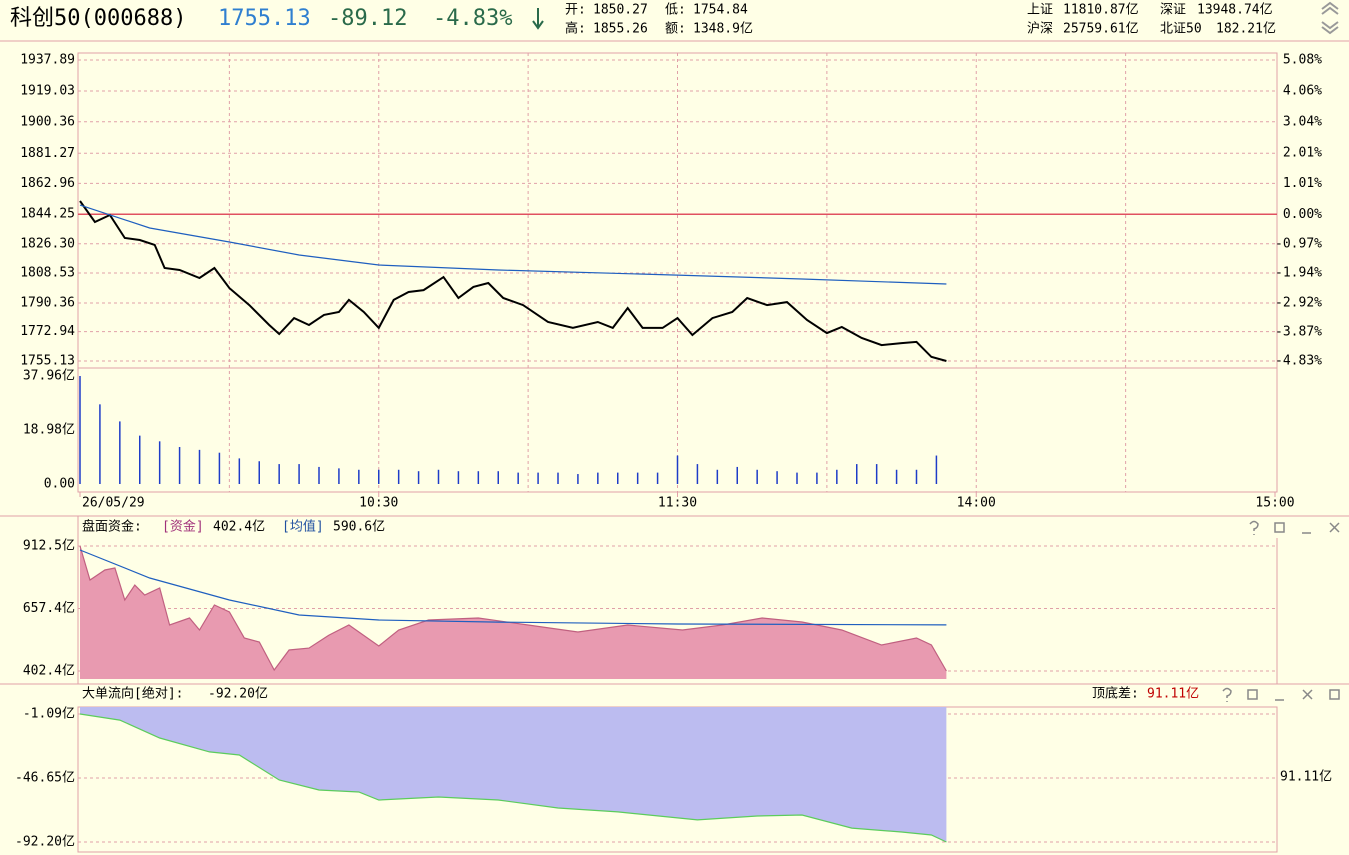 This screenshot has width=1349, height=855. Describe the element at coordinates (575, 29) in the screenshot. I see `quote-label: 高:` at that location.